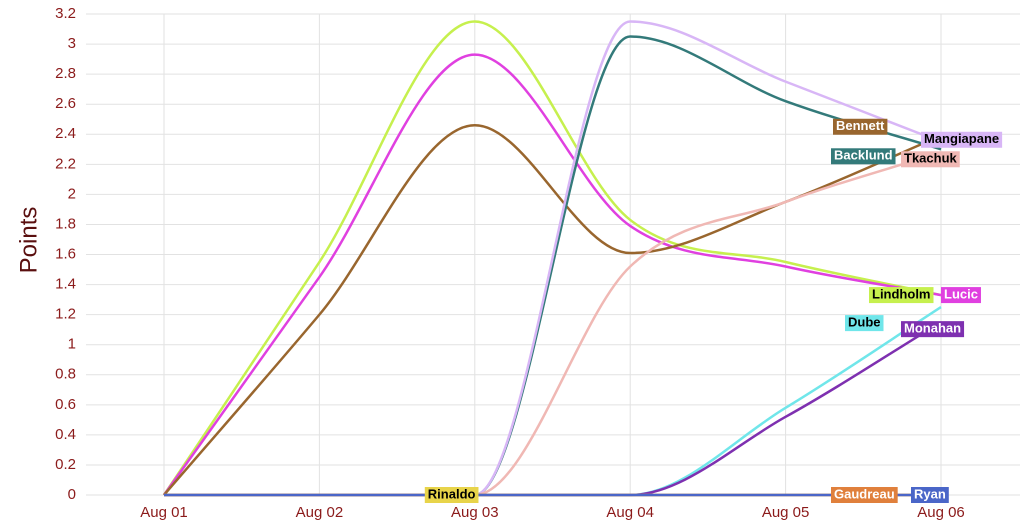  Describe the element at coordinates (65, 103) in the screenshot. I see `y-tick-label: 2.6` at that location.